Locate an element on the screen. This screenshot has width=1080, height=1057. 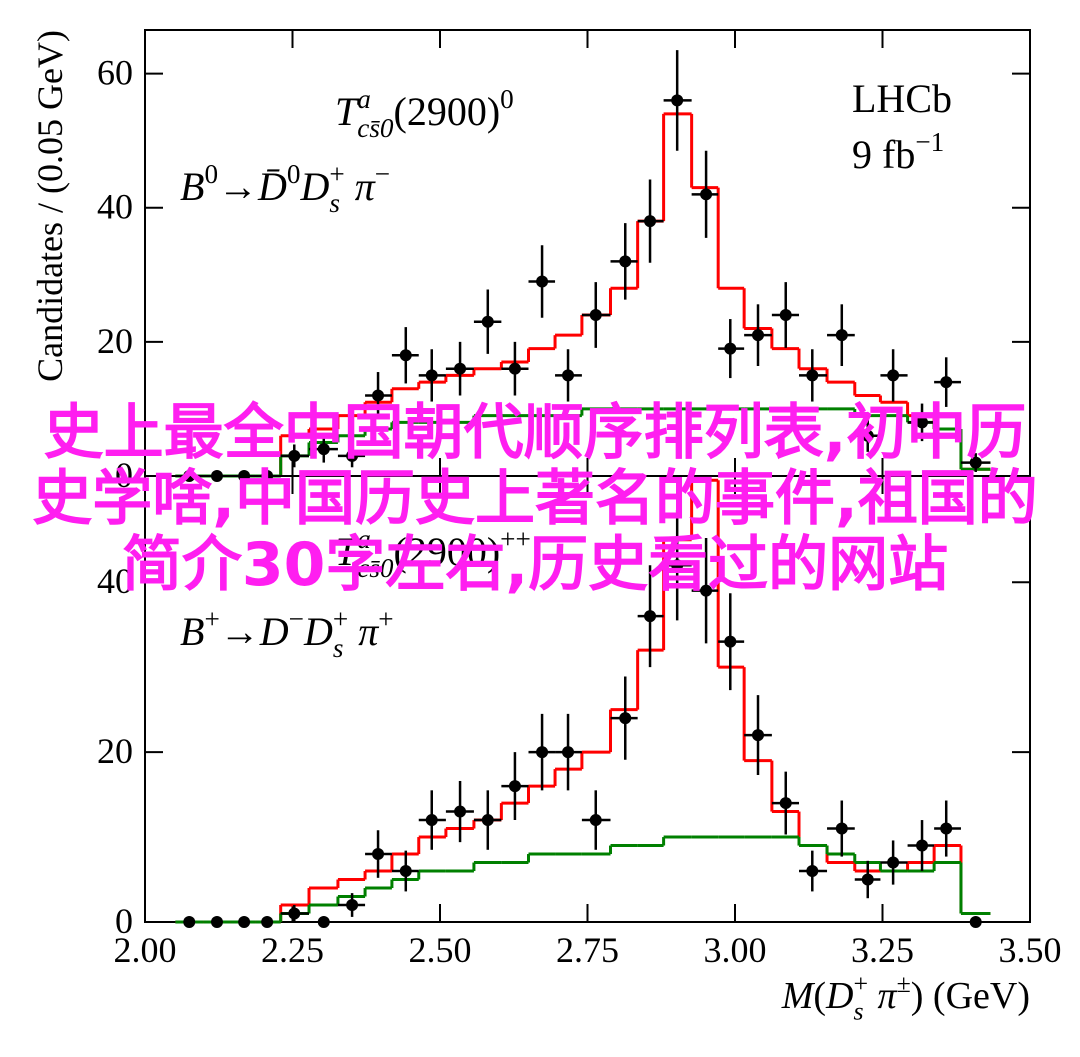
annotation-part: s is located at coordinates (334, 203).